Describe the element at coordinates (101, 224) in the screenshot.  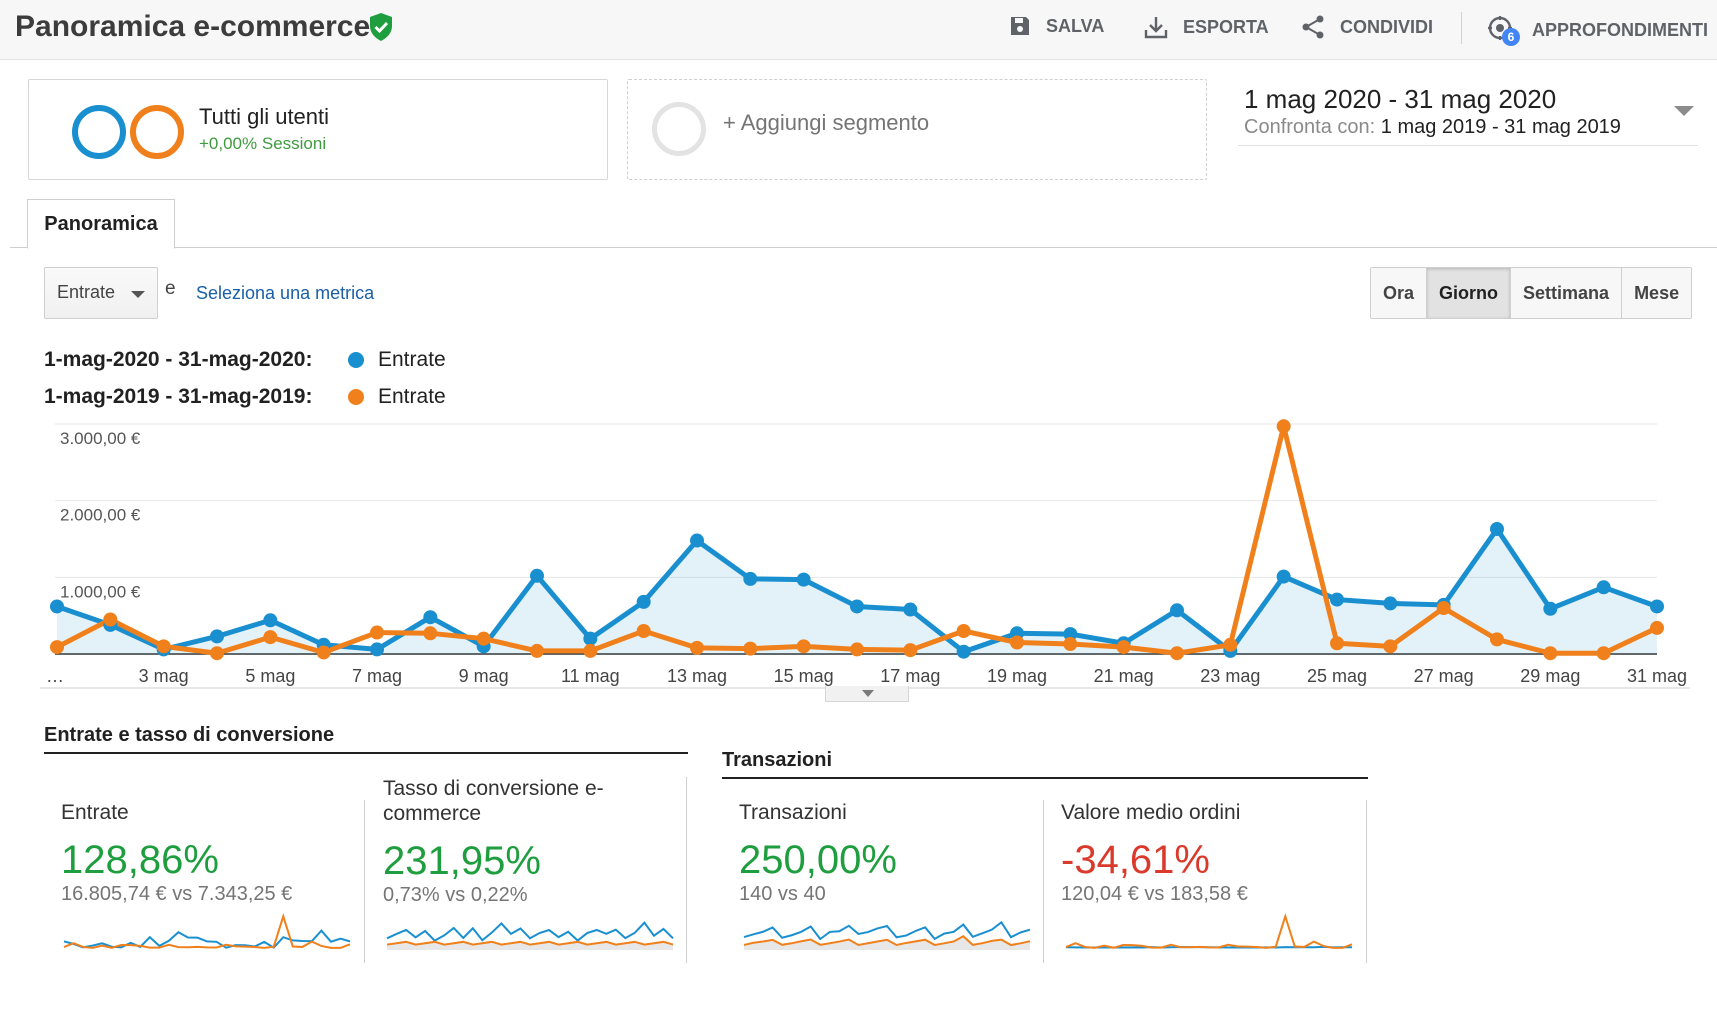
I see `tab-overview: Panoramica` at that location.